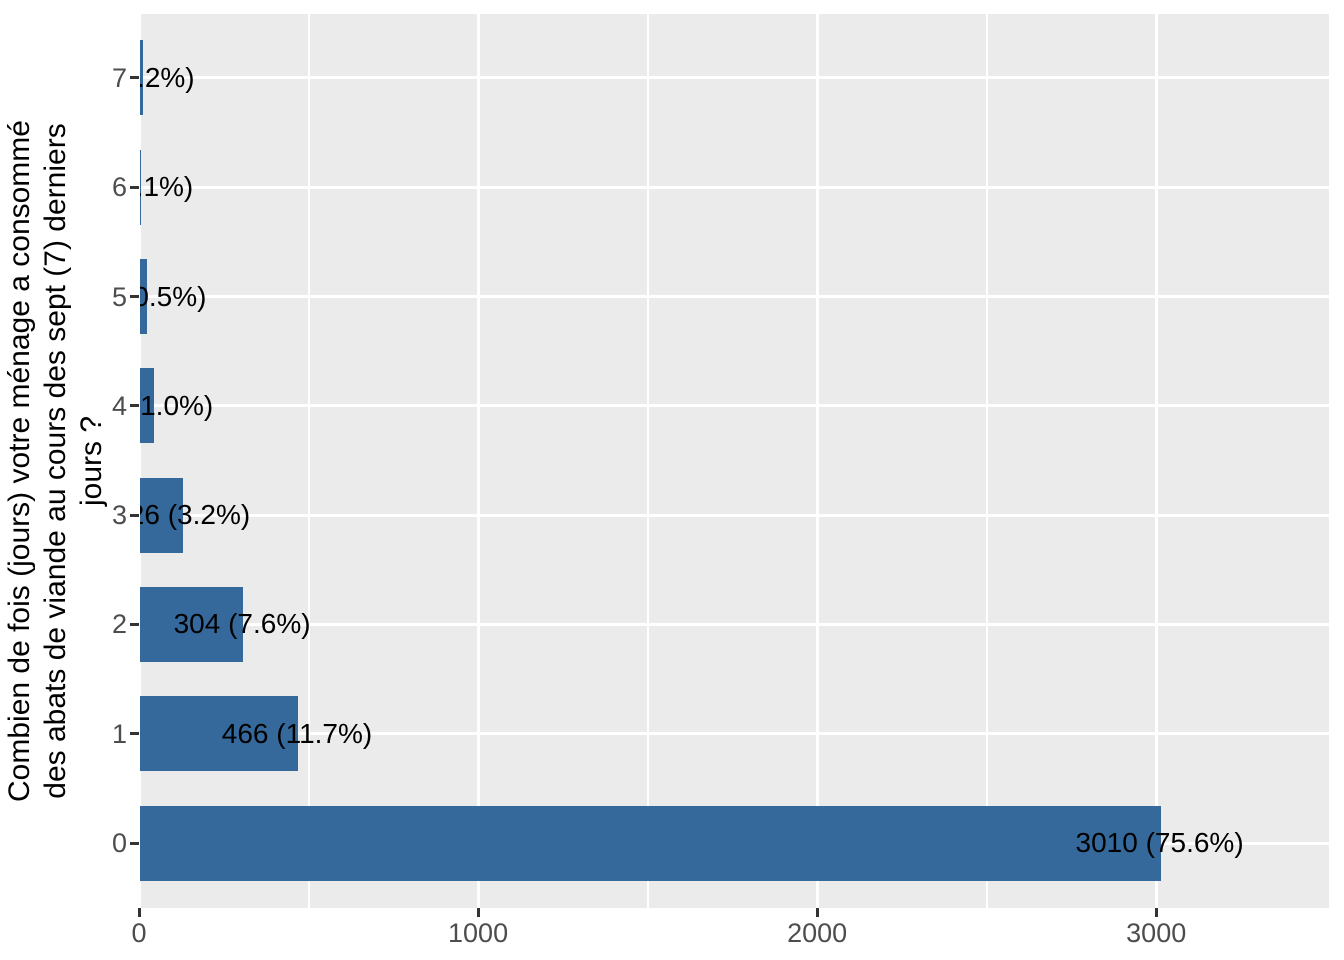 This screenshot has height=960, width=1344. What do you see at coordinates (119, 733) in the screenshot?
I see `y-tick-label: 1` at bounding box center [119, 733].